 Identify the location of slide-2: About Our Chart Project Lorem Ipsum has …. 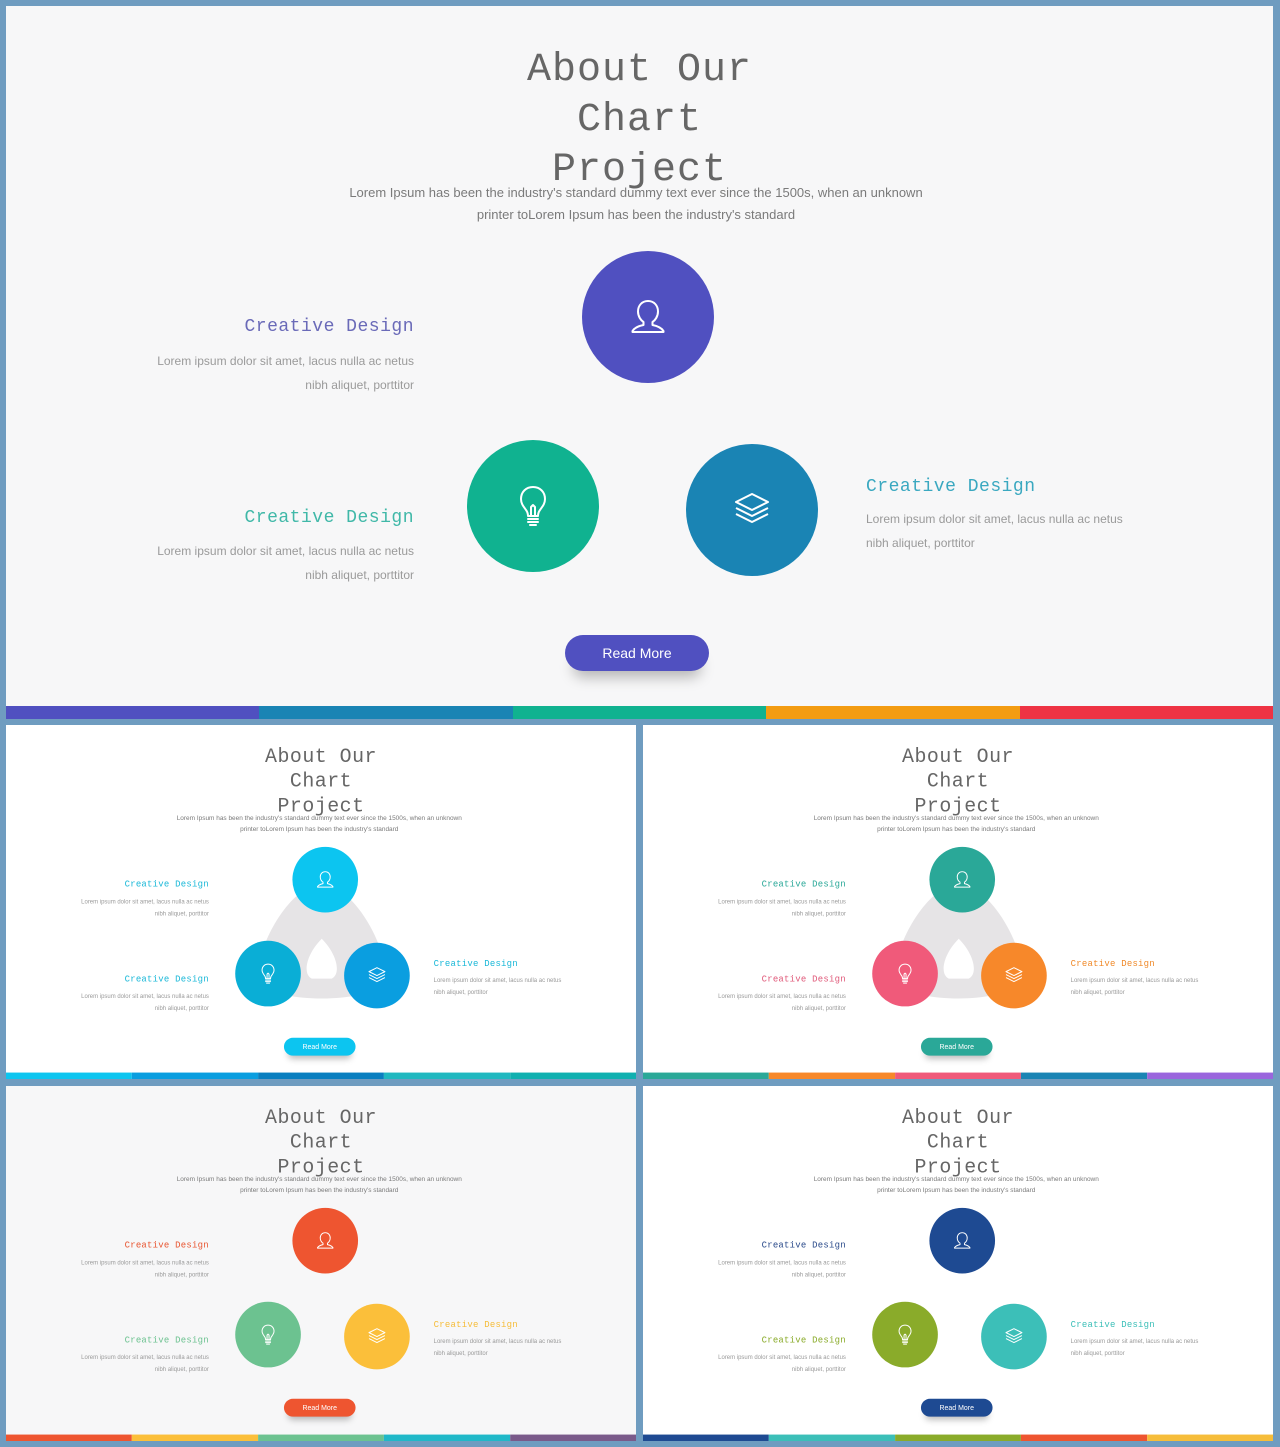
(321, 902).